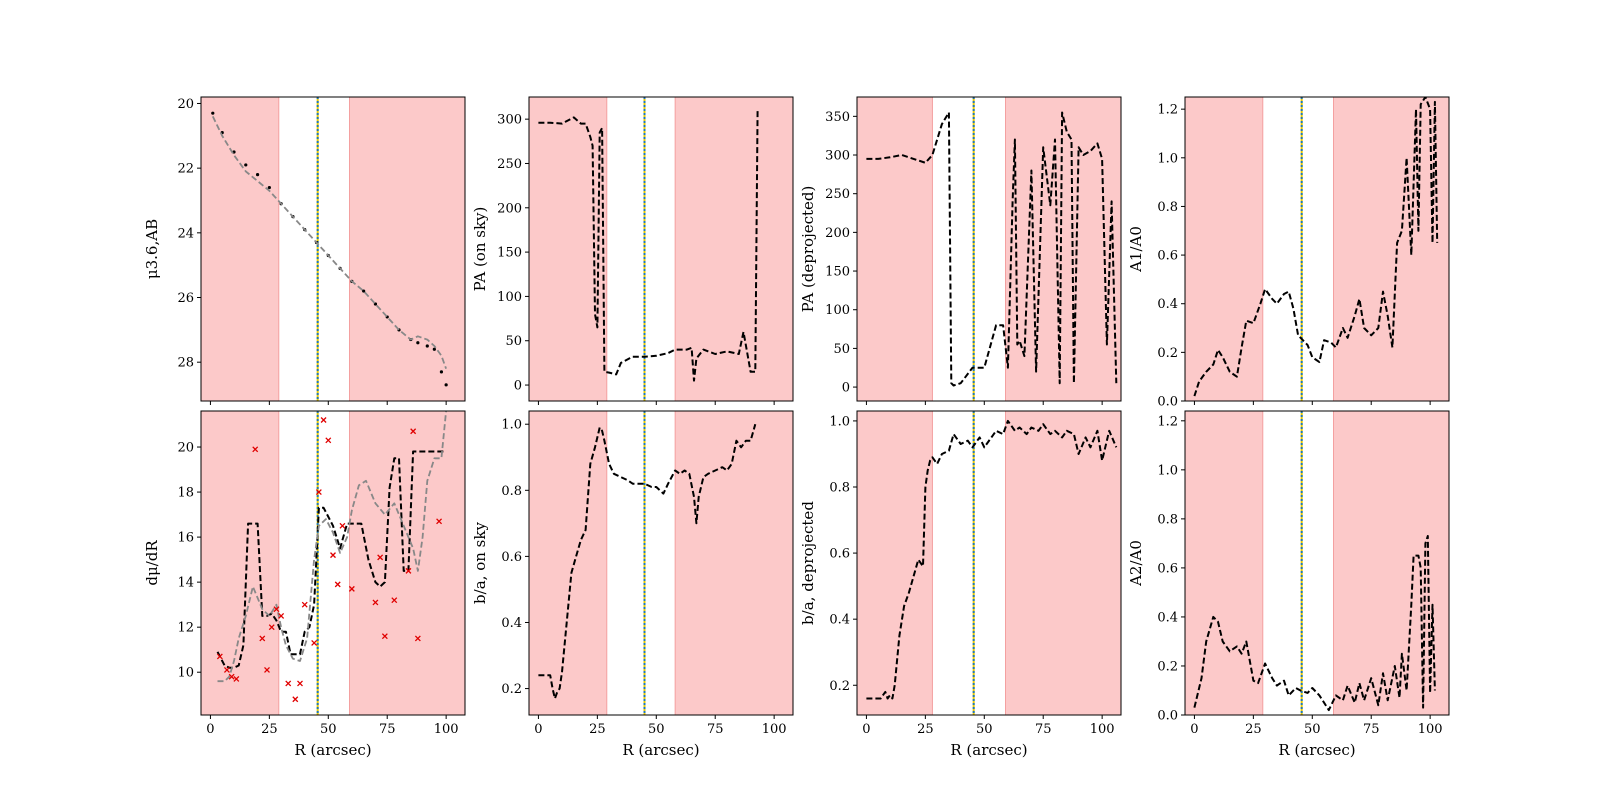 This screenshot has width=1600, height=800. Describe the element at coordinates (1136, 249) in the screenshot. I see `y-axis-label: A1/A0` at that location.